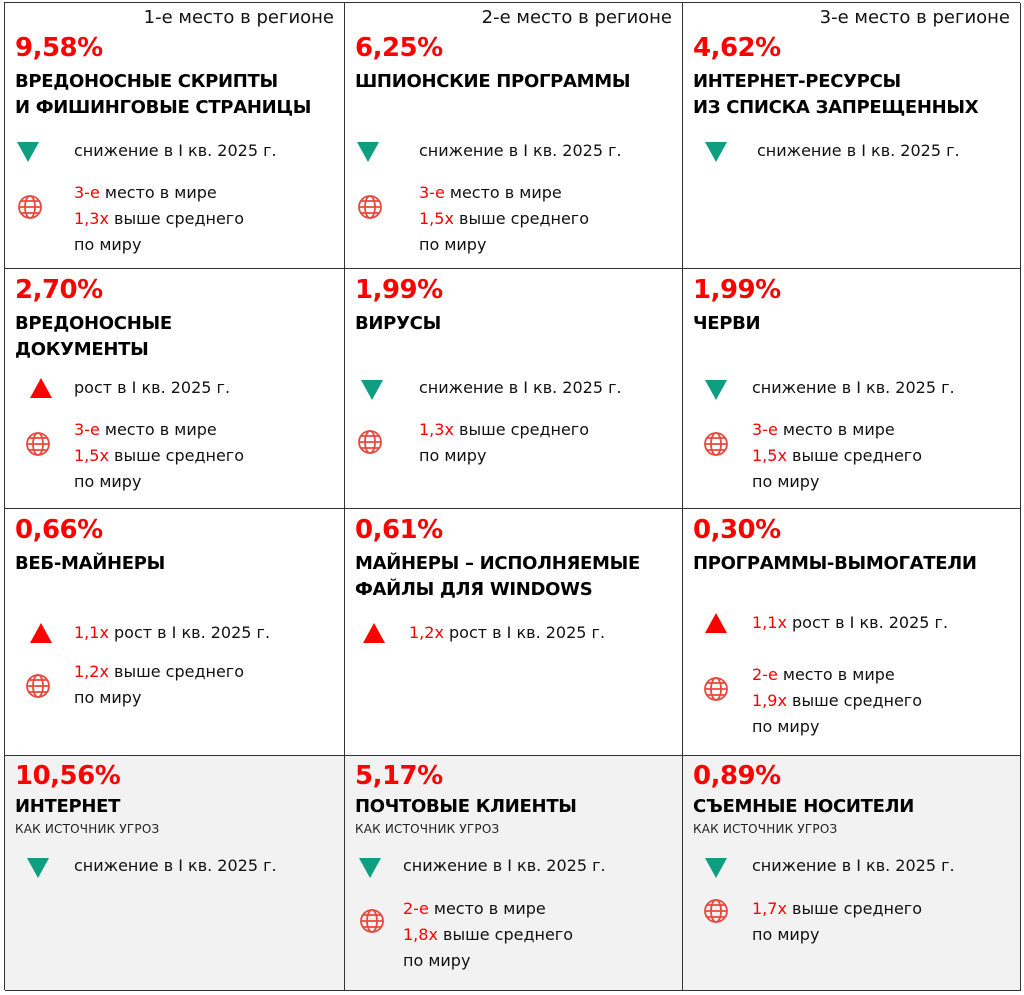 The height and width of the screenshot is (995, 1024). Describe the element at coordinates (498, 563) in the screenshot. I see `title-line: МАЙНЕРЫ – ИСПОЛНЯЕМЫЕ` at that location.